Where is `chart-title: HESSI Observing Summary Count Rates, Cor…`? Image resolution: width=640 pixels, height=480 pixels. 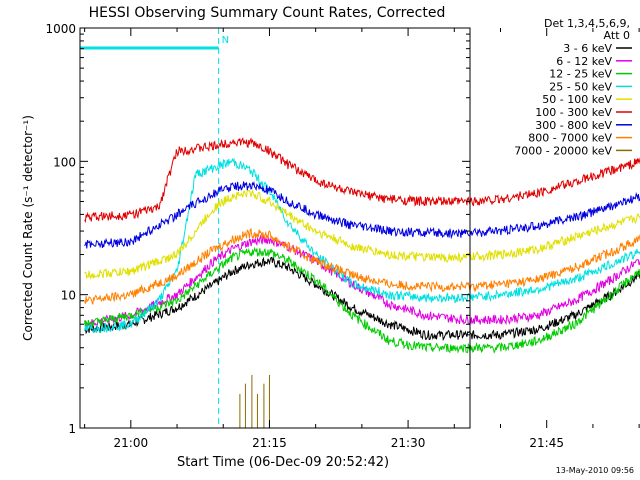 chart-title: HESSI Observing Summary Count Rates, Cor… is located at coordinates (267, 13).